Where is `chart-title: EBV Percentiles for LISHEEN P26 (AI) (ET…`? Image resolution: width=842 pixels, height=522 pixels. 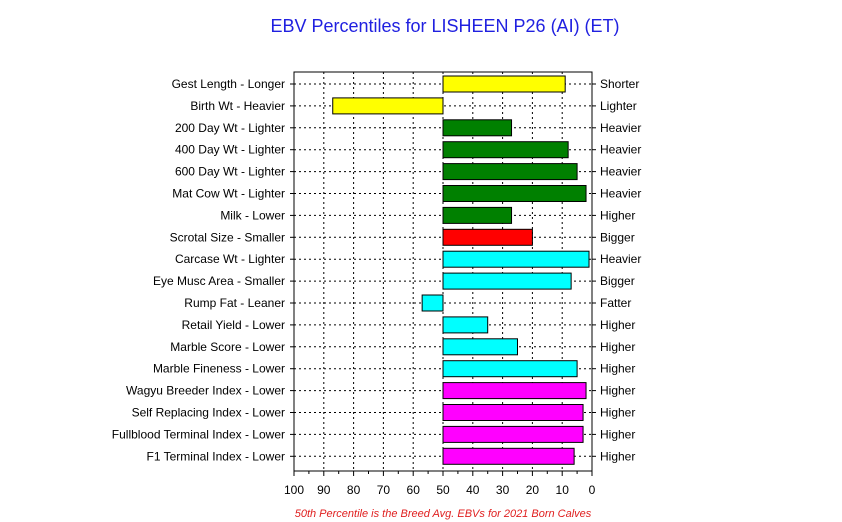
chart-title: EBV Percentiles for LISHEEN P26 (AI) (ET… is located at coordinates (444, 26).